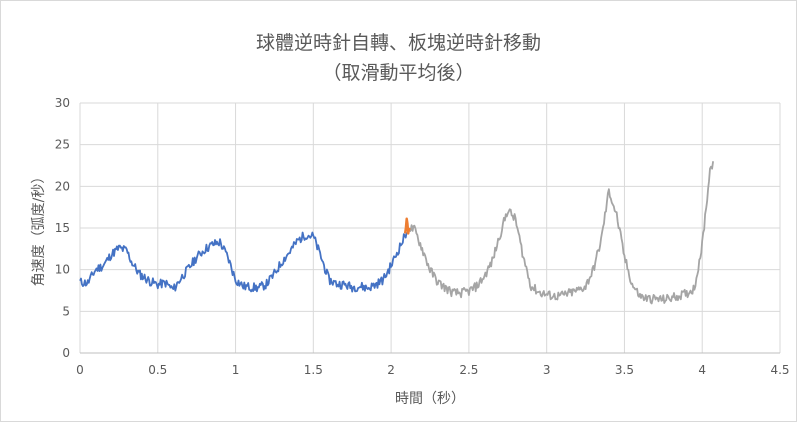 The width and height of the screenshot is (797, 422). Describe the element at coordinates (547, 370) in the screenshot. I see `x-tick-label: 3` at that location.